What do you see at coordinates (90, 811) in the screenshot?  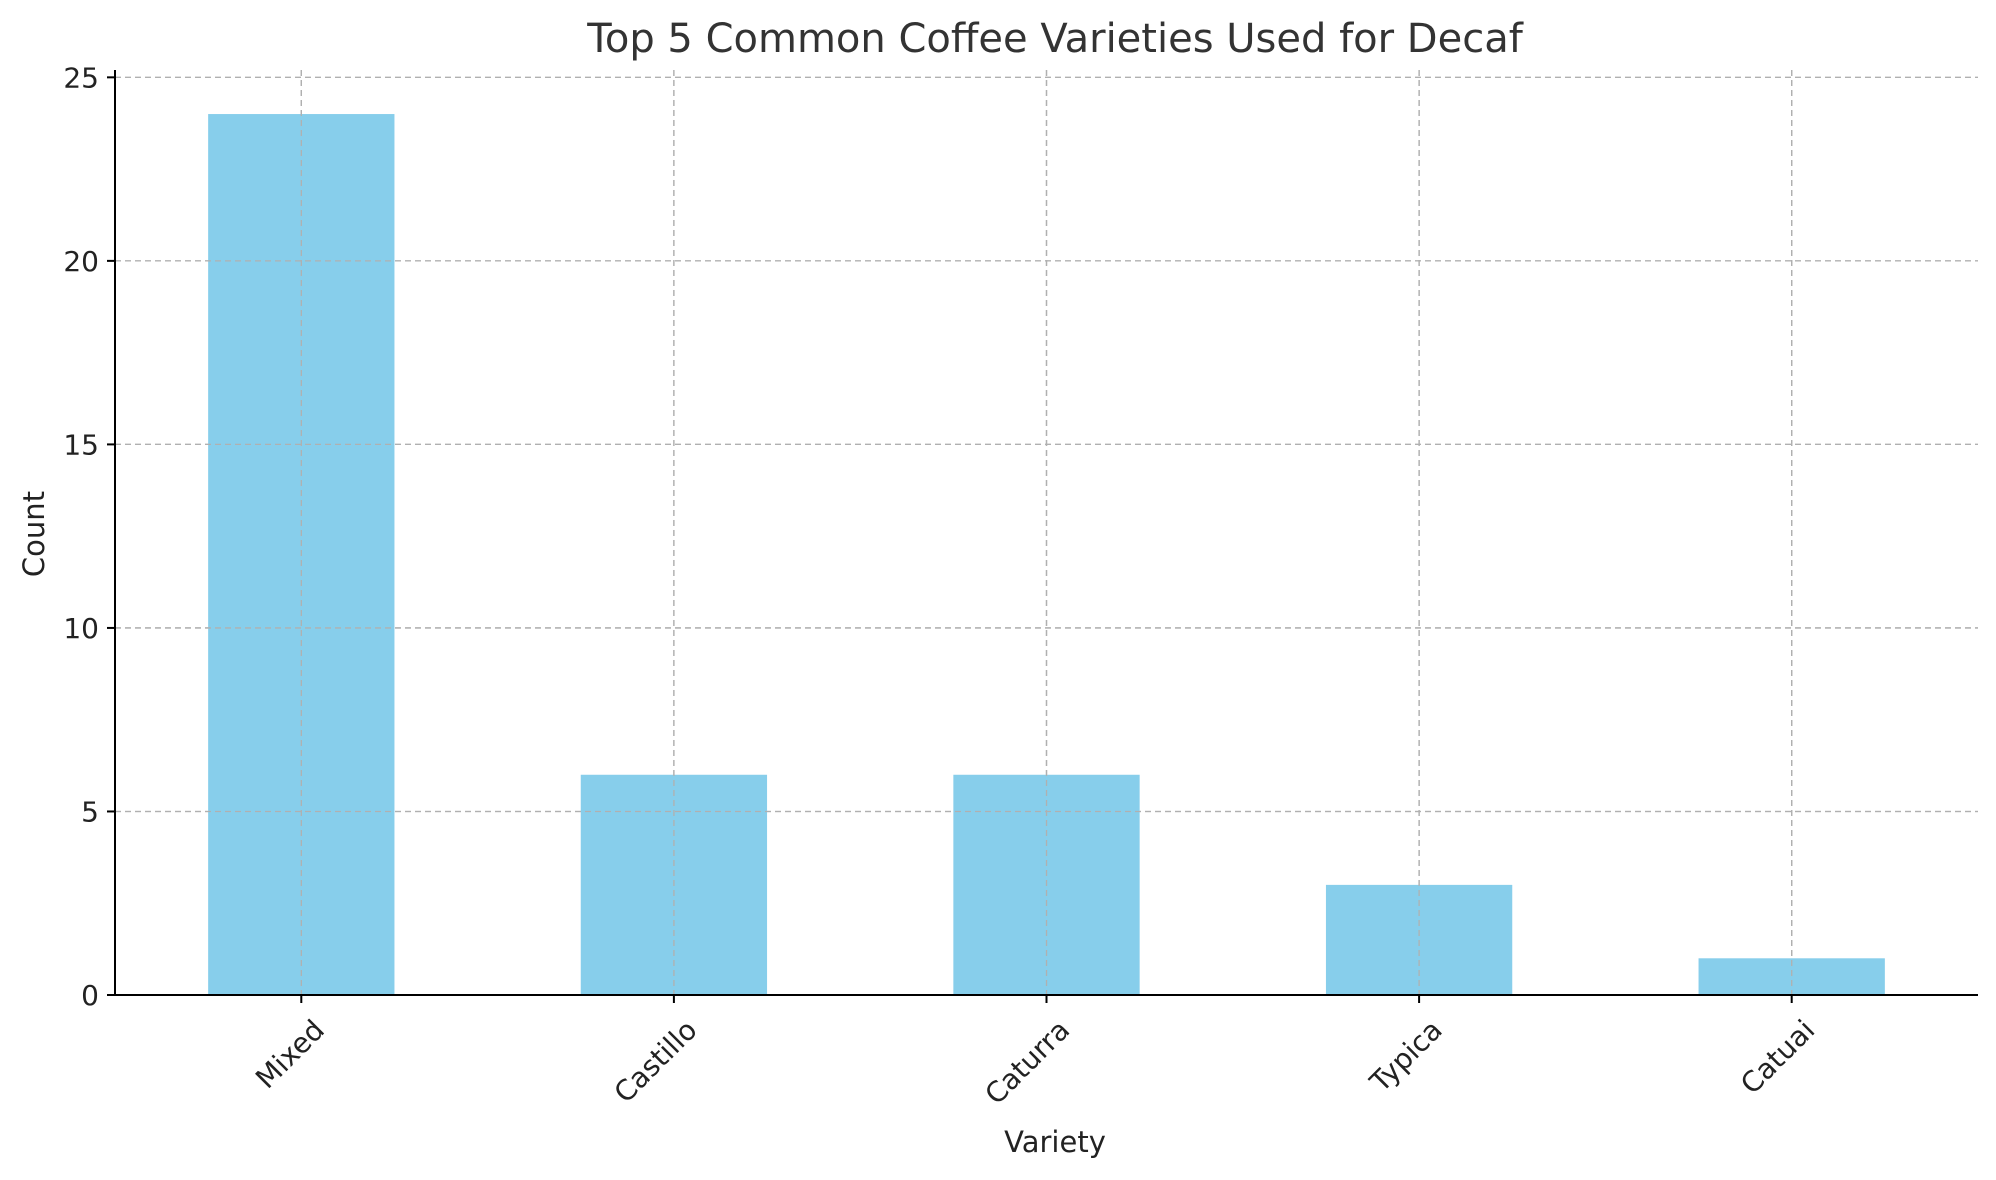 I see `y-tick-label: 5` at bounding box center [90, 811].